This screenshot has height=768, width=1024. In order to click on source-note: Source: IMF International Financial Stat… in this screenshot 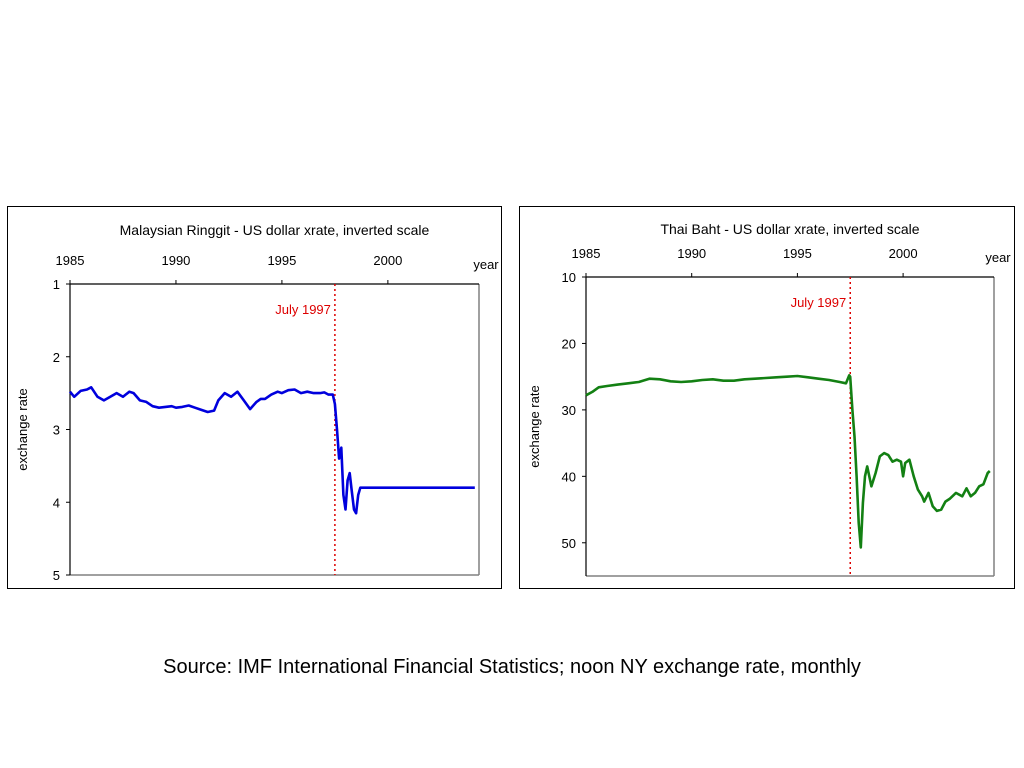, I will do `click(512, 667)`.